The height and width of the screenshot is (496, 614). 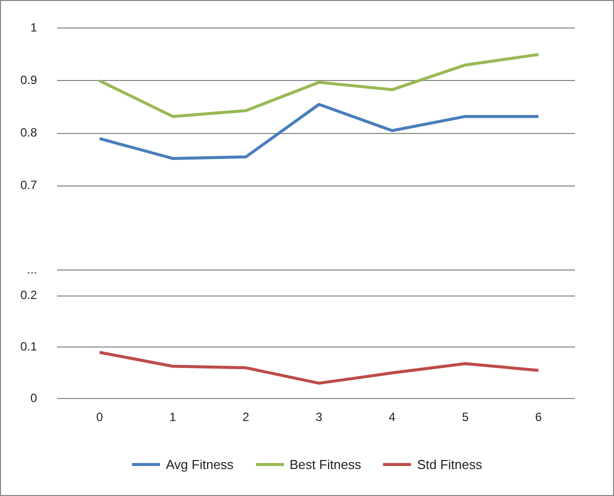 What do you see at coordinates (29, 295) in the screenshot?
I see `y-tick-label: 0.2` at bounding box center [29, 295].